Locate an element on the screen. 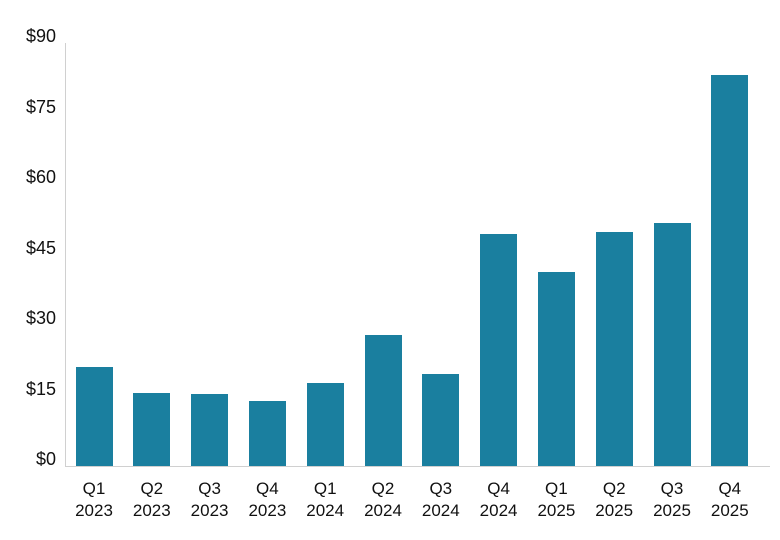  x-tick-label: Q4 2024 is located at coordinates (499, 500).